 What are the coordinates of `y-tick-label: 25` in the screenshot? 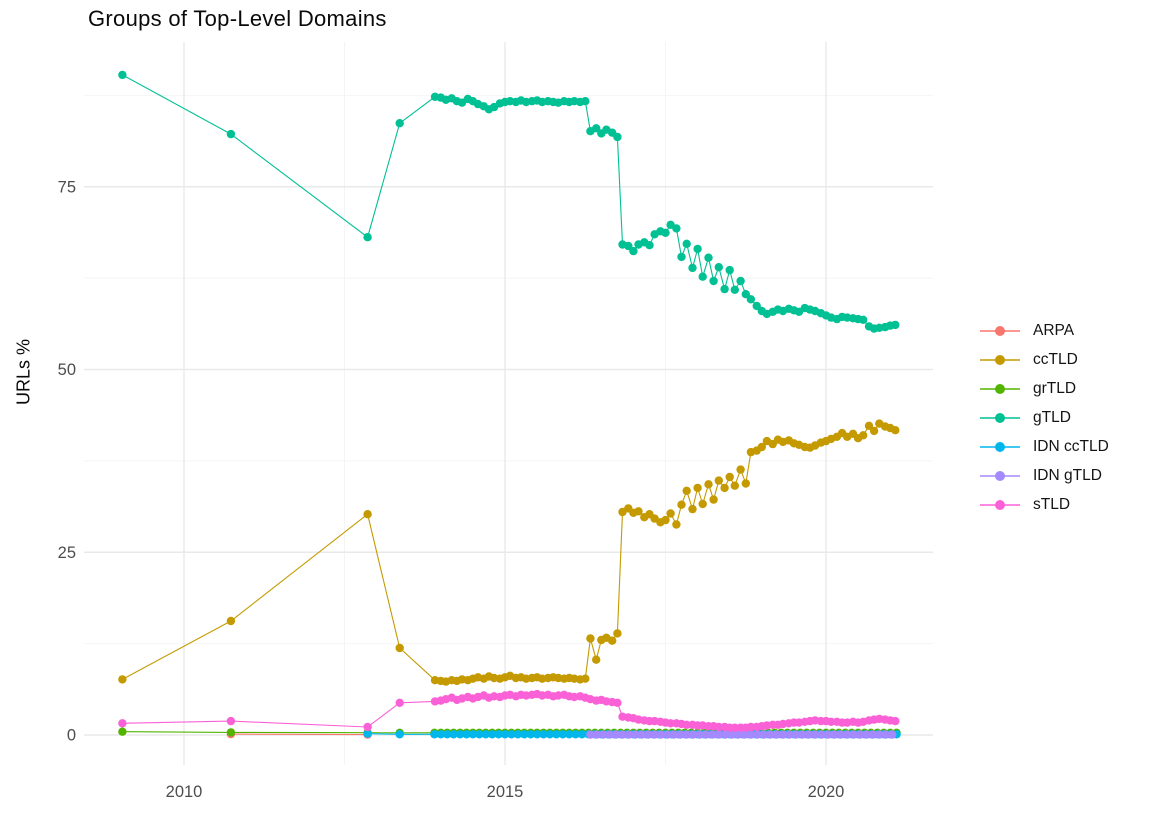 It's located at (67, 553).